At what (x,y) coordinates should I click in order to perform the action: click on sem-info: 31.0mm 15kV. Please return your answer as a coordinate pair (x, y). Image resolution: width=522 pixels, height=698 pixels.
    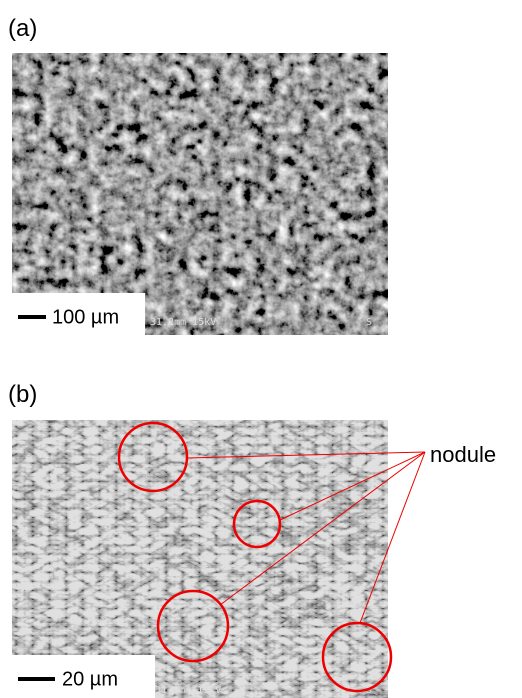
    Looking at the image, I should click on (188, 690).